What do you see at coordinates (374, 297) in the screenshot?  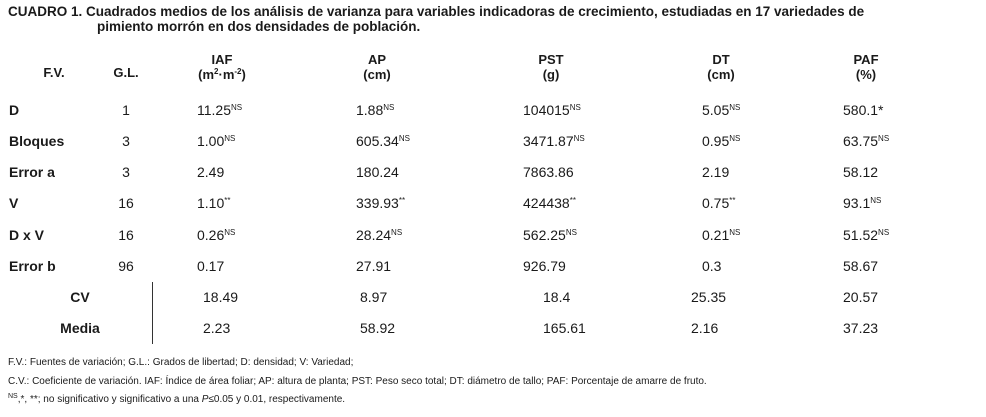 I see `summary-ap: 8.97` at bounding box center [374, 297].